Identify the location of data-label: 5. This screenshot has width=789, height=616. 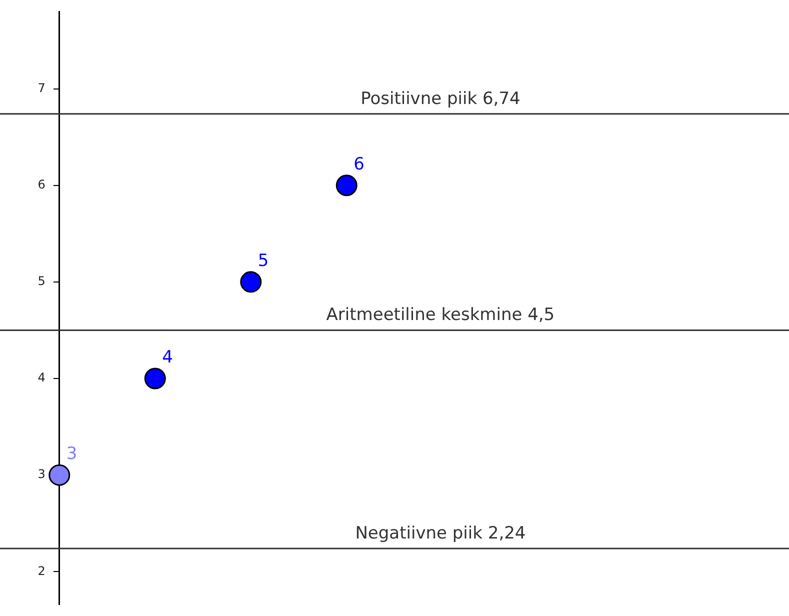
(263, 260).